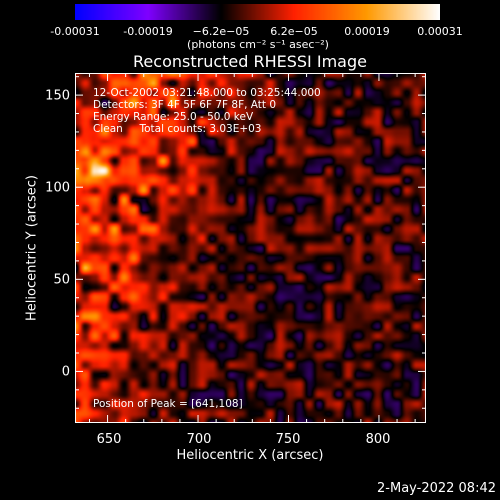 This screenshot has width=500, height=500. Describe the element at coordinates (440, 31) in the screenshot. I see `colorbar-tick: 0.00031` at that location.